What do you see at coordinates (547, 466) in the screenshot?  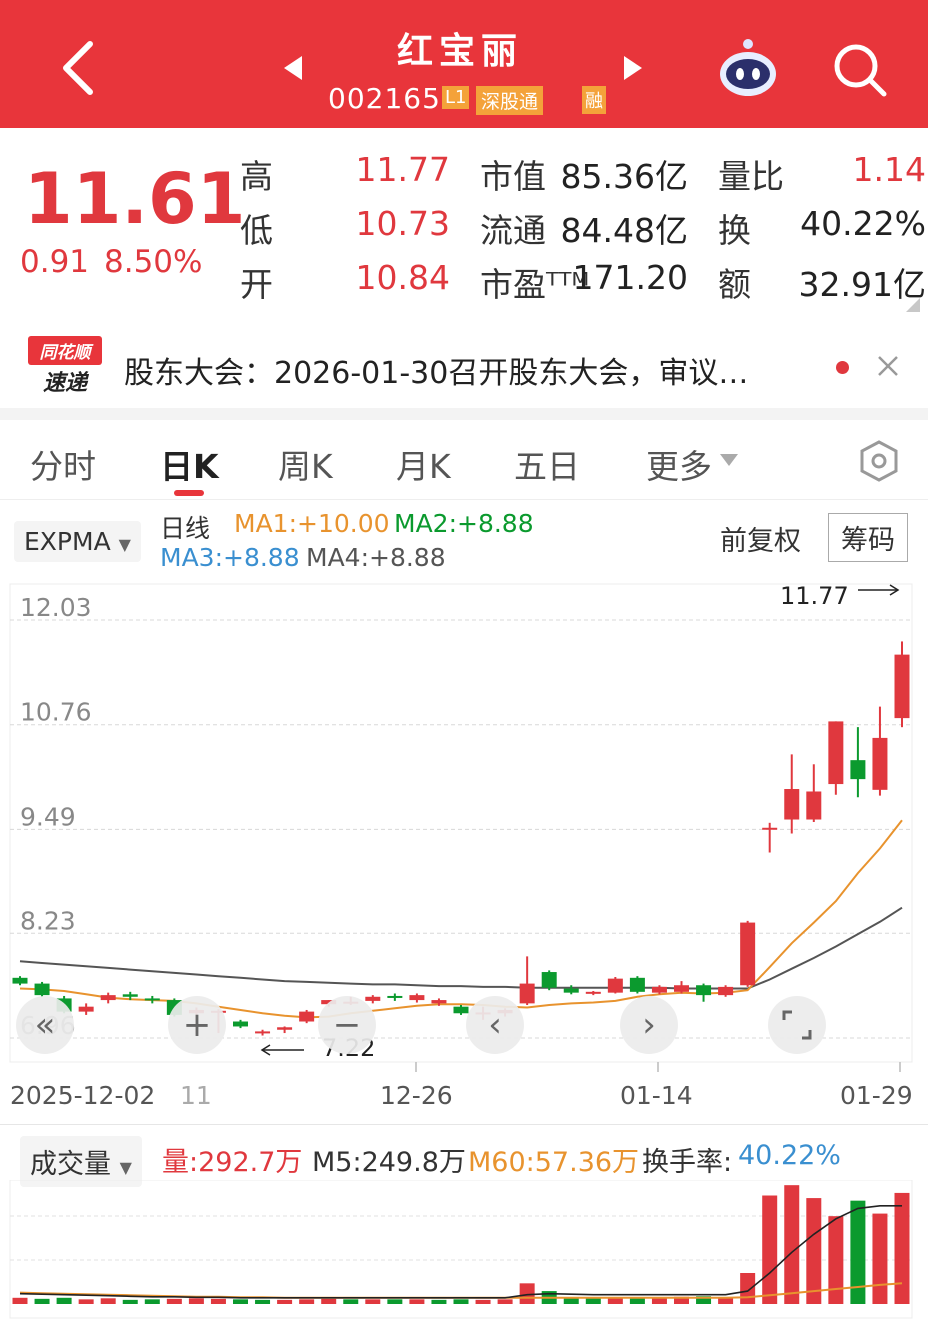 I see `tab-five-day: 五日` at bounding box center [547, 466].